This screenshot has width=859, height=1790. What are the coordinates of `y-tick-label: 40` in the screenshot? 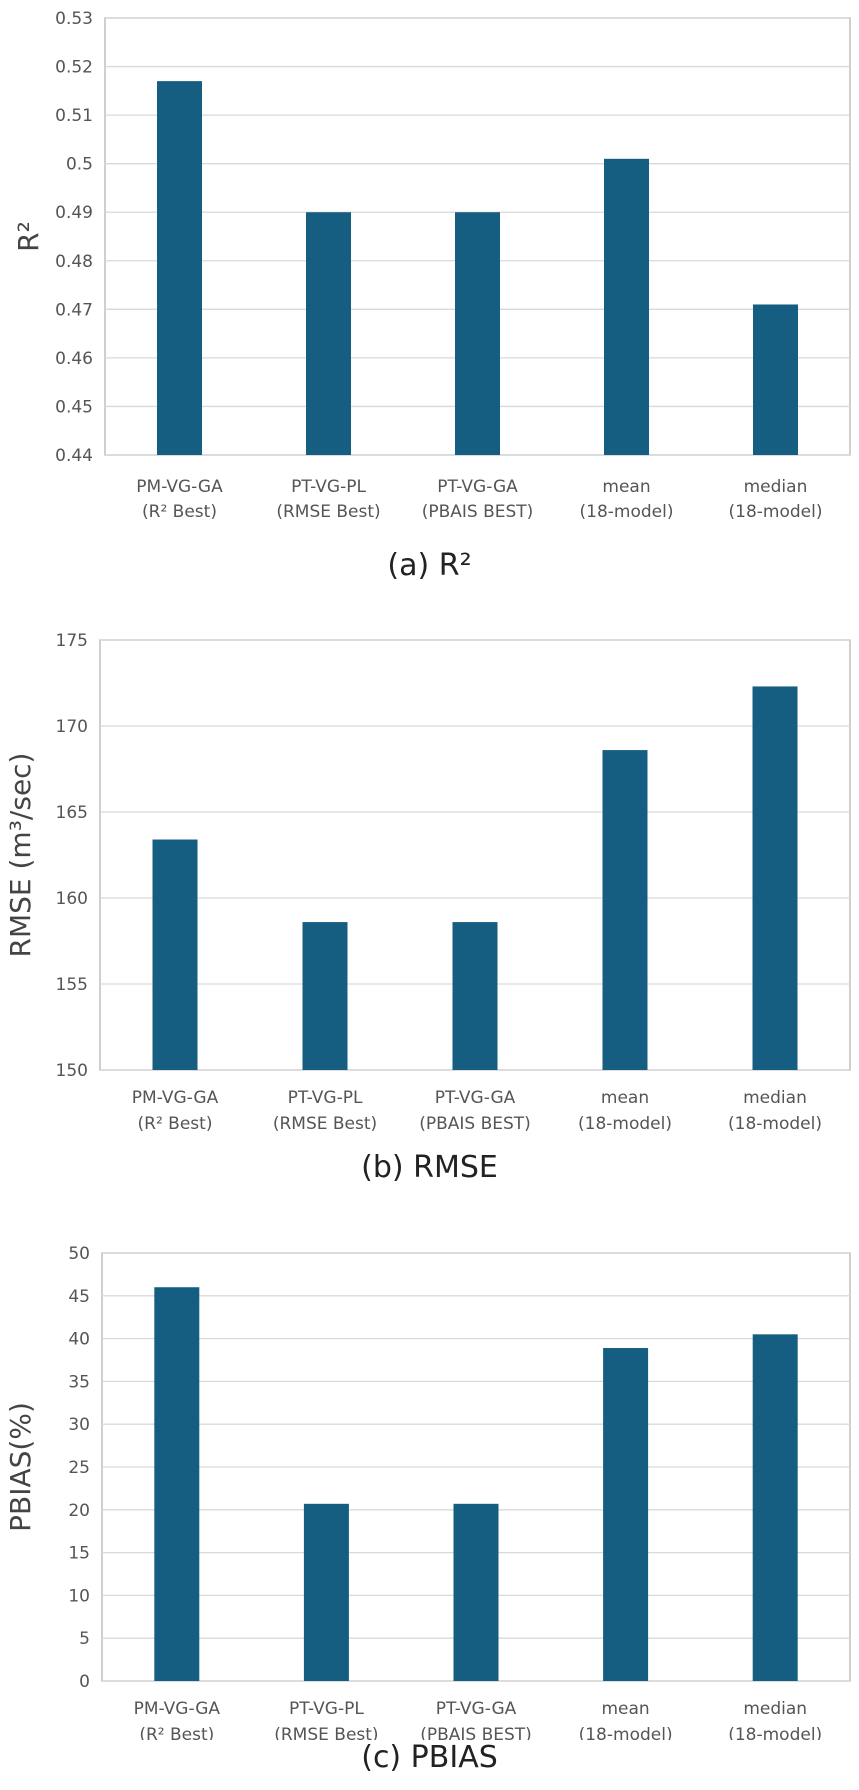 It's located at (79, 1340).